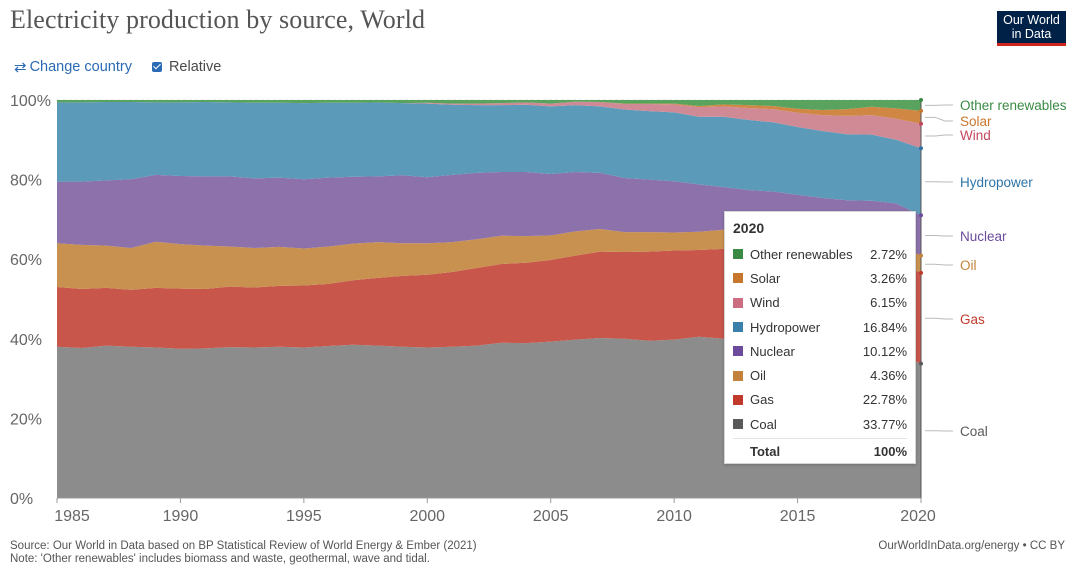 This screenshot has height=578, width=1080. What do you see at coordinates (884, 424) in the screenshot?
I see `tooltip-row-value: 33.77%` at bounding box center [884, 424].